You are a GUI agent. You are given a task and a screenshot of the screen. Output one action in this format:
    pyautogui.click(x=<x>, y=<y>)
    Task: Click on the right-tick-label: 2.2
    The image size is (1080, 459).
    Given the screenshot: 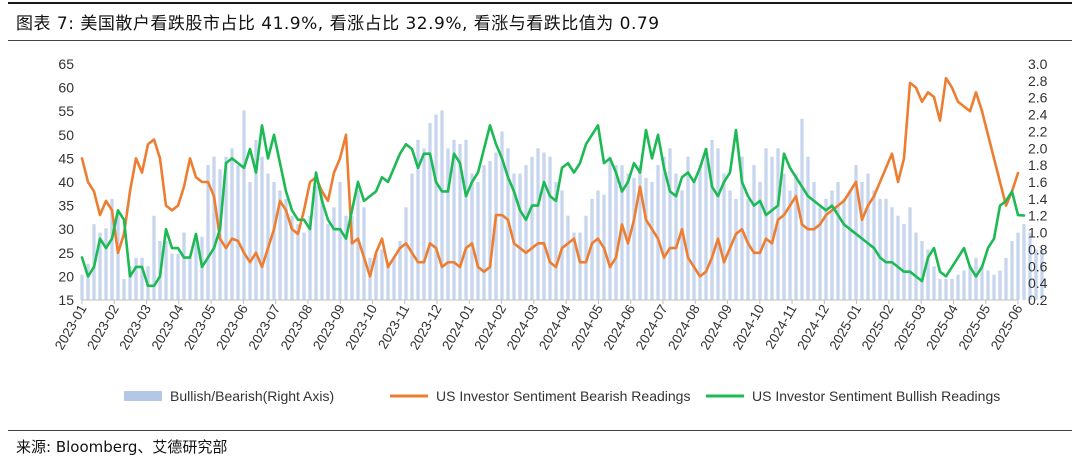 What is the action you would take?
    pyautogui.click(x=1038, y=131)
    